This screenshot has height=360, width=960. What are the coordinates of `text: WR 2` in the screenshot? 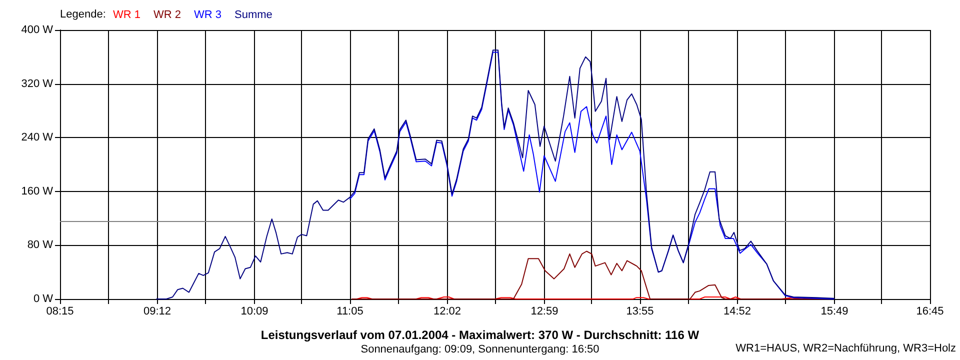 It's located at (167, 15).